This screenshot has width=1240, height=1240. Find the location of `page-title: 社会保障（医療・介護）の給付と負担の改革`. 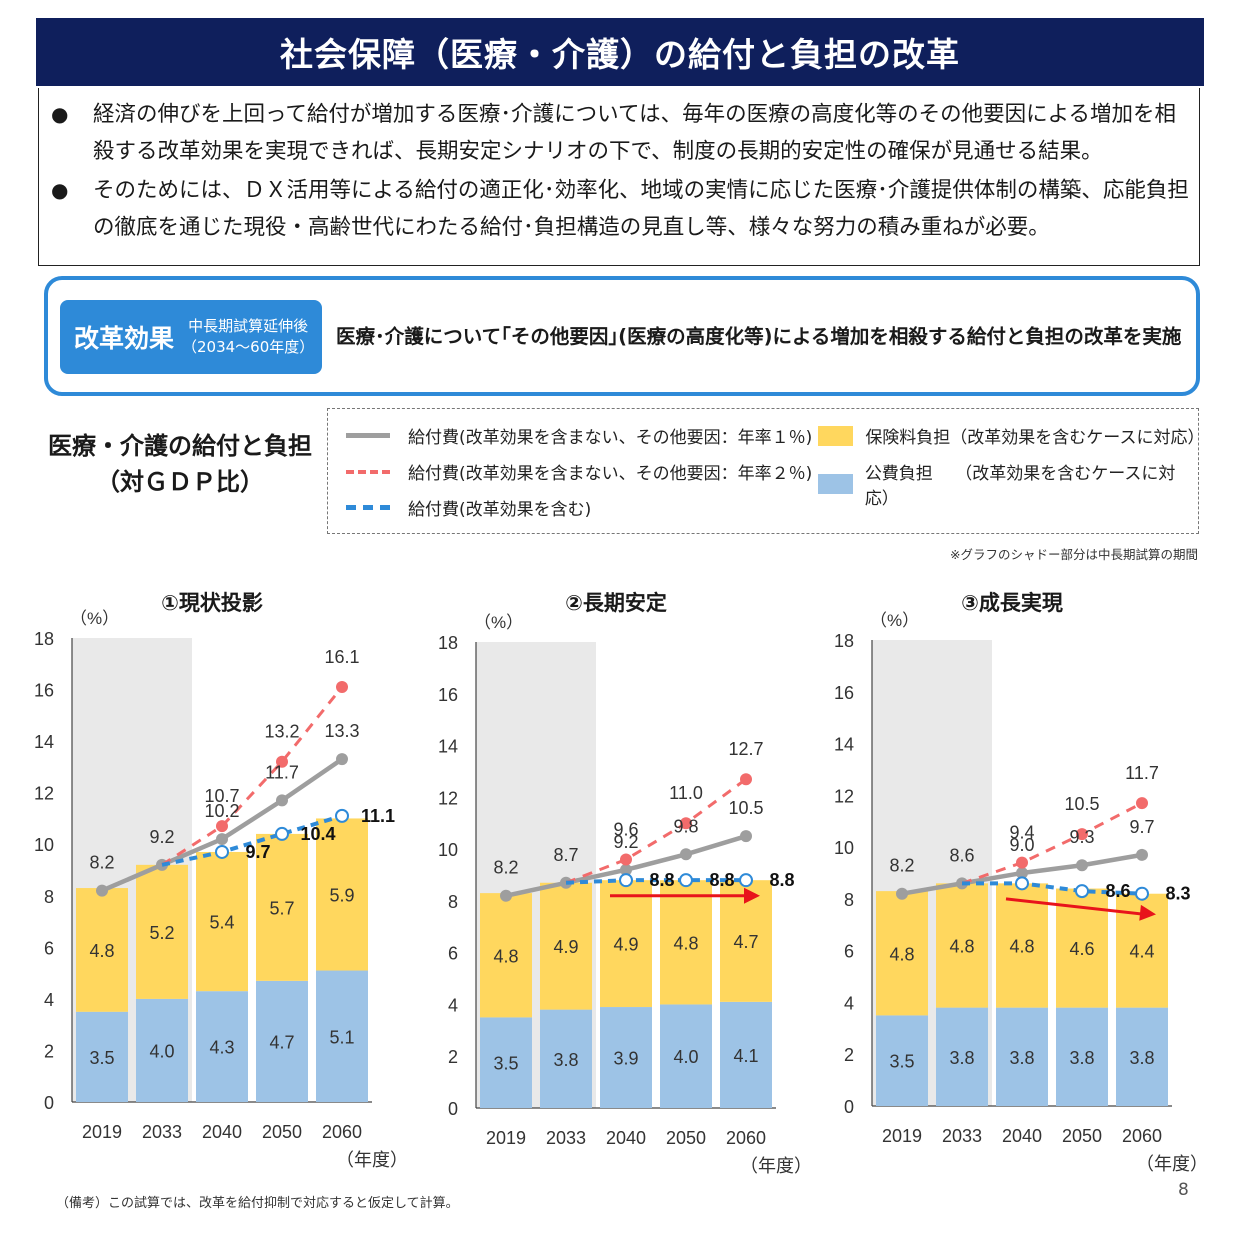

page-title: 社会保障（医療・介護）の給付と負担の改革 is located at coordinates (620, 52).